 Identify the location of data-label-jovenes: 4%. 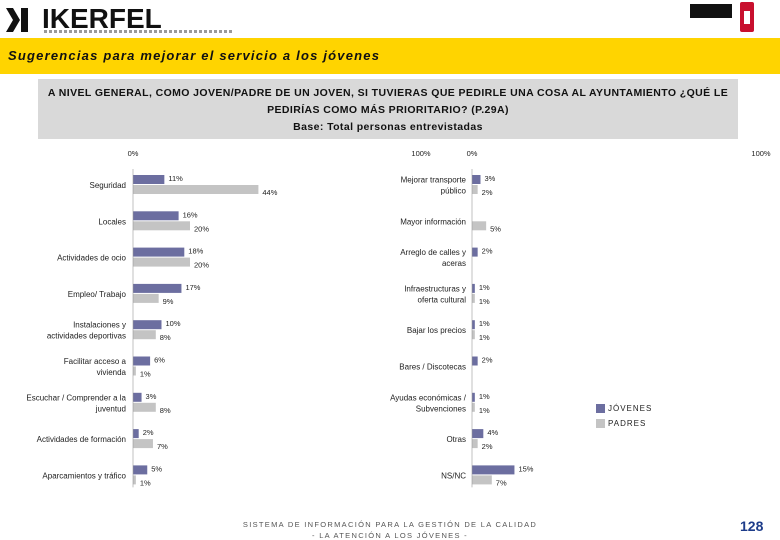
(492, 432).